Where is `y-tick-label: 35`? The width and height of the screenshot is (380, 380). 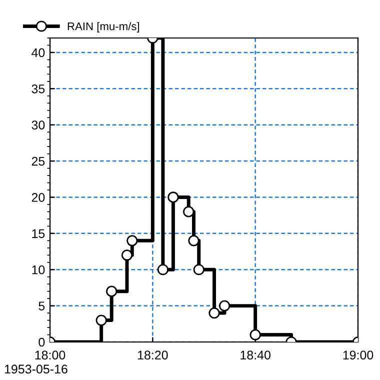 y-tick-label: 35 is located at coordinates (38, 89).